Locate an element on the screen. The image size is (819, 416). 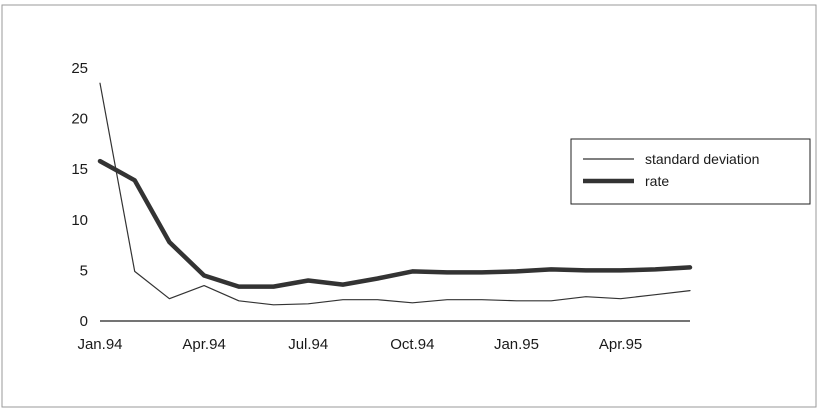
x-tick-label: Jan.94 is located at coordinates (99, 344).